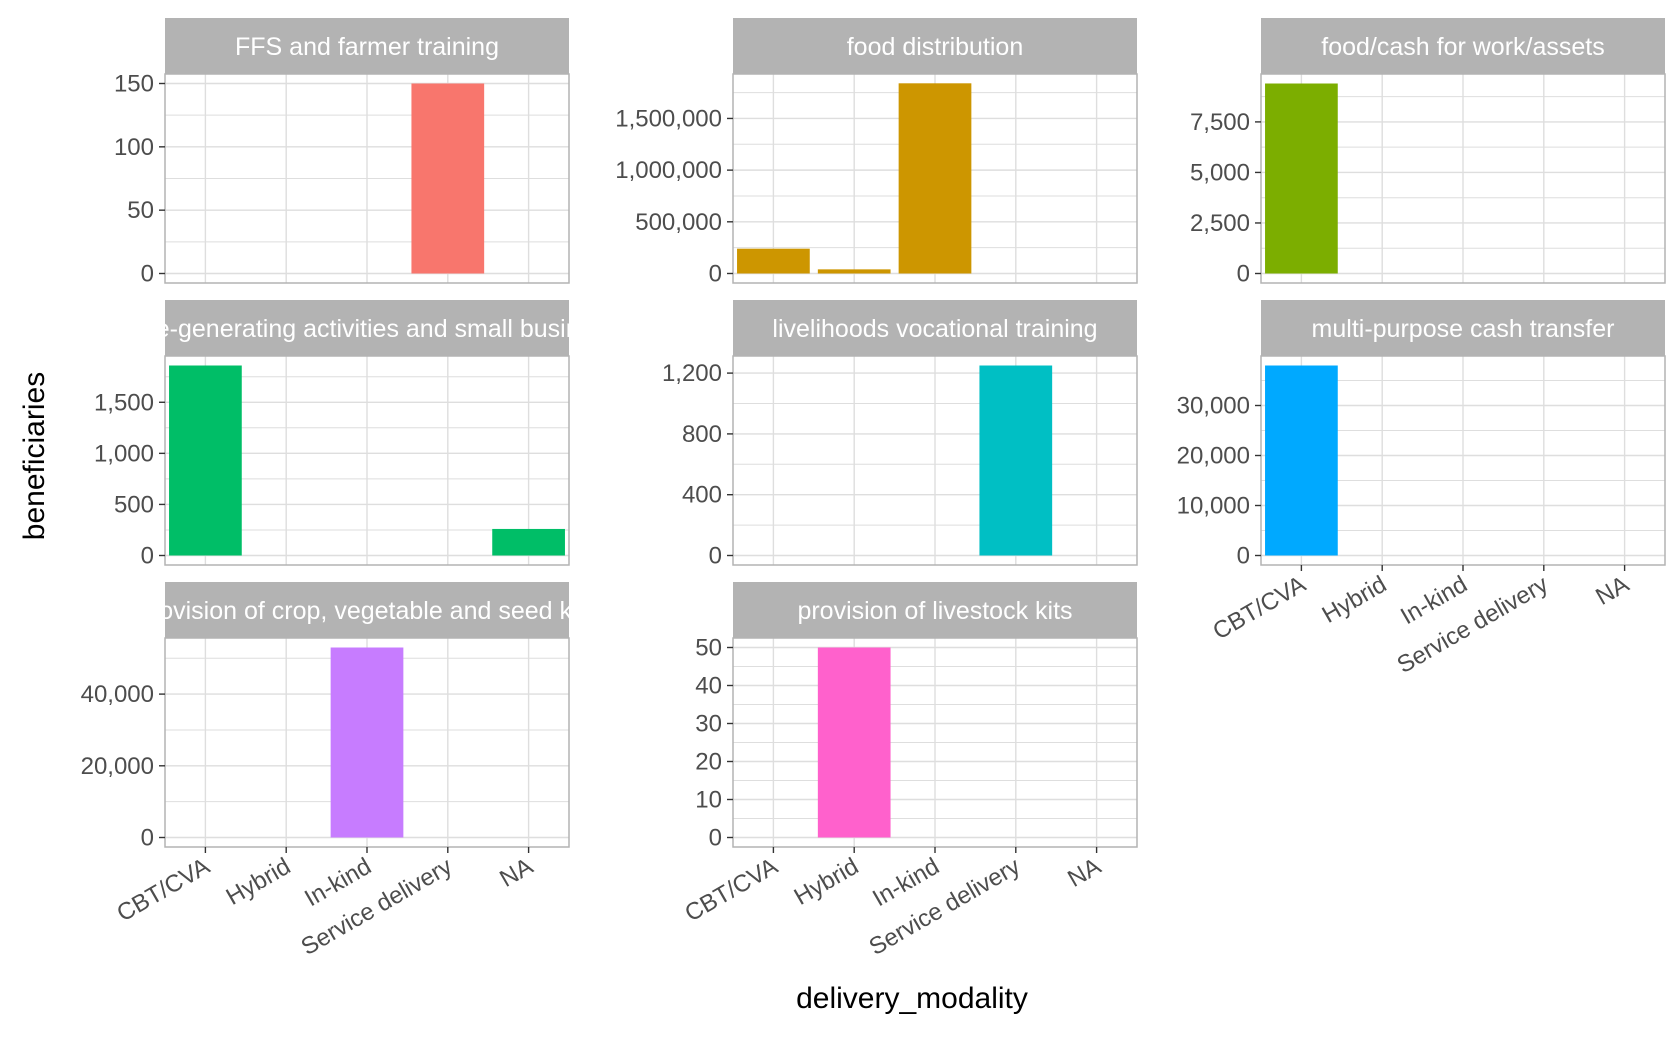 The height and width of the screenshot is (1038, 1680). I want to click on y-tick-label: 500, so click(134, 504).